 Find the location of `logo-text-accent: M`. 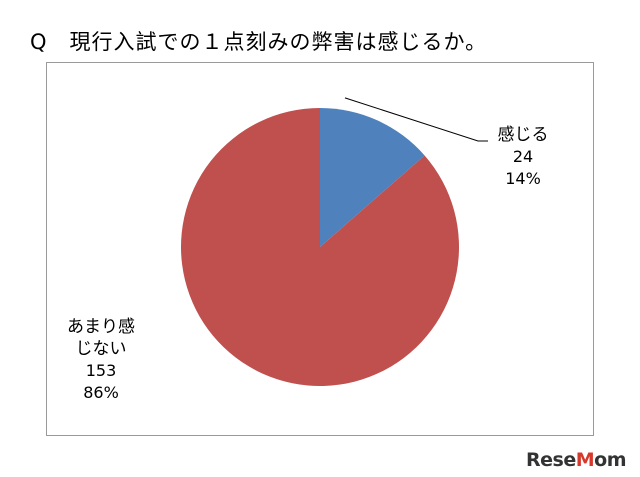

logo-text-accent: M is located at coordinates (585, 460).